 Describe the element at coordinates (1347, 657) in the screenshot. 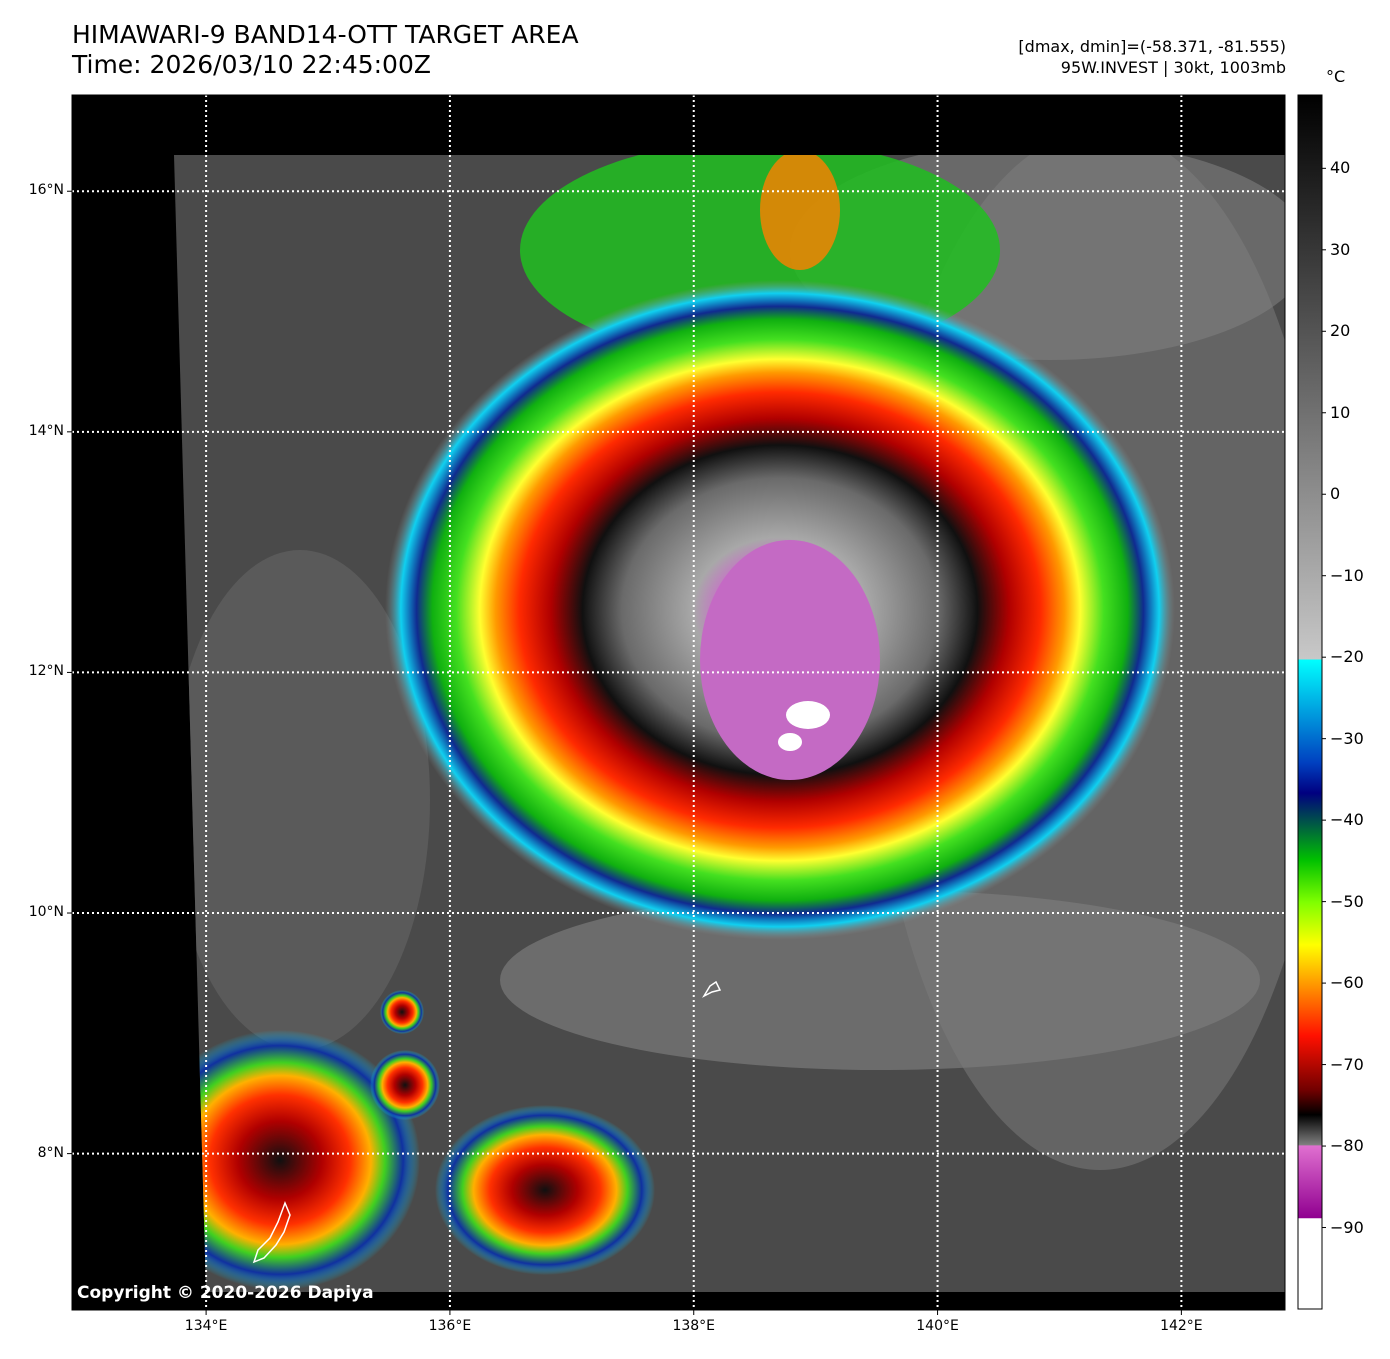

I see `colorbar-tick-label: −20` at that location.